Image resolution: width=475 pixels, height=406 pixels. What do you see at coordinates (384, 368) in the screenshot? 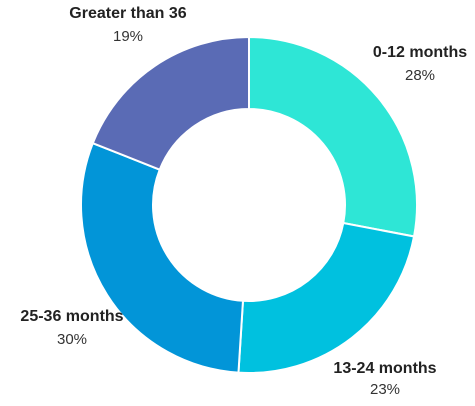
I see `category-label: 13-24 months` at bounding box center [384, 368].